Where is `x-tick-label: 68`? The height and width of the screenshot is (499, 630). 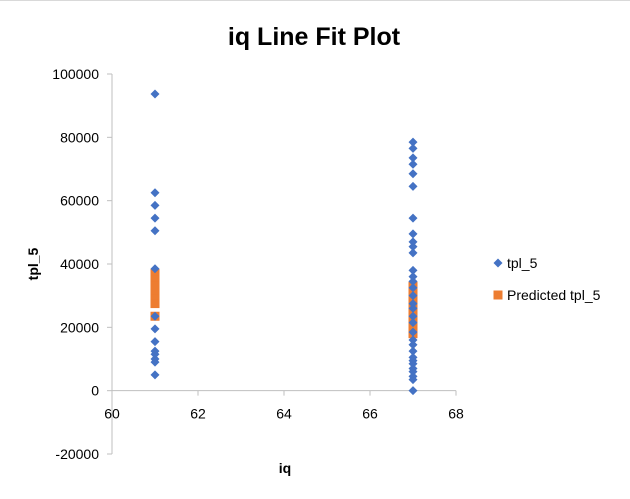
x-tick-label: 68 is located at coordinates (456, 414).